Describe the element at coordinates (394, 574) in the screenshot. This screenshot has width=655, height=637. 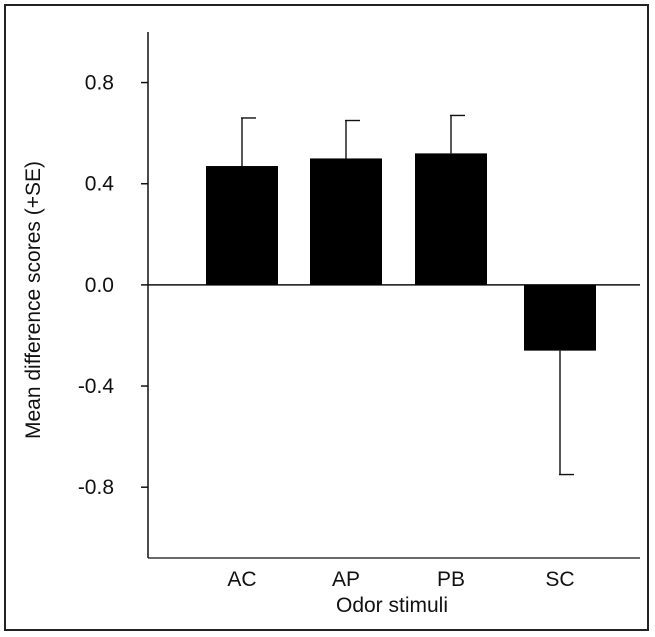
I see `x-axis: AC AP PB SC` at that location.